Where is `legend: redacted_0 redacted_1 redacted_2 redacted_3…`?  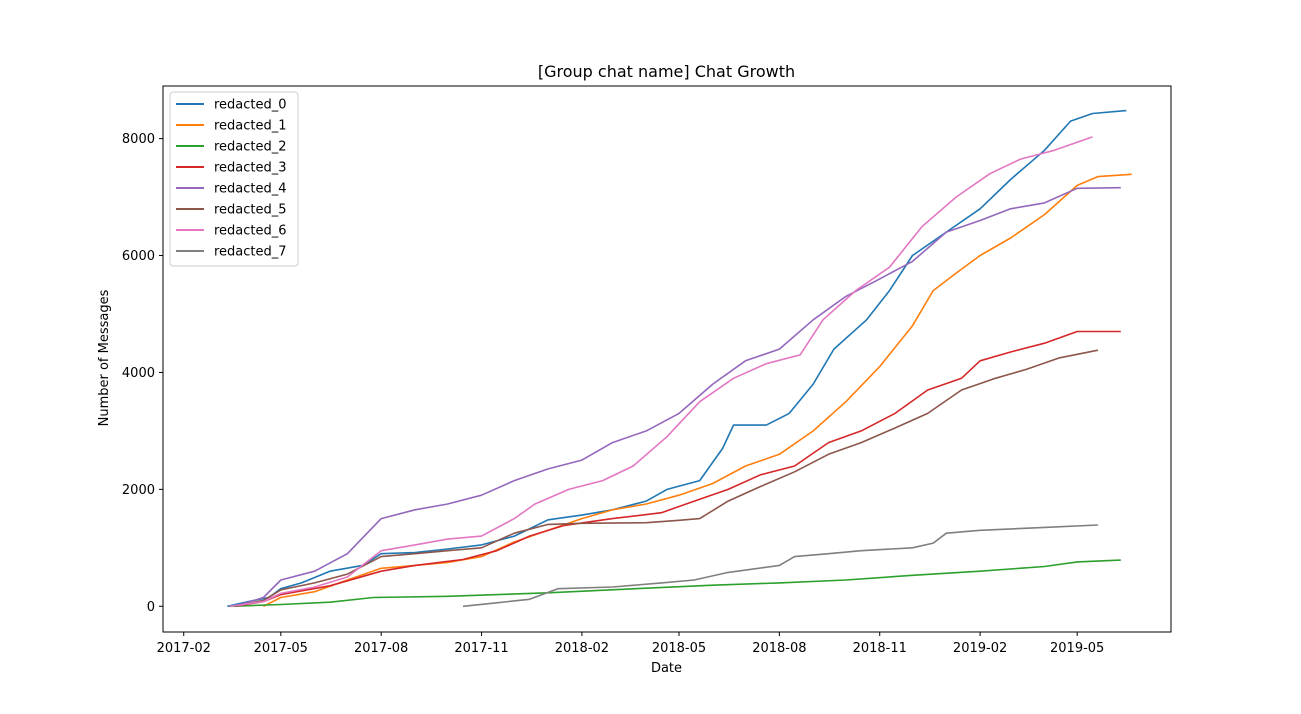
legend: redacted_0 redacted_1 redacted_2 redacted_3… is located at coordinates (234, 179).